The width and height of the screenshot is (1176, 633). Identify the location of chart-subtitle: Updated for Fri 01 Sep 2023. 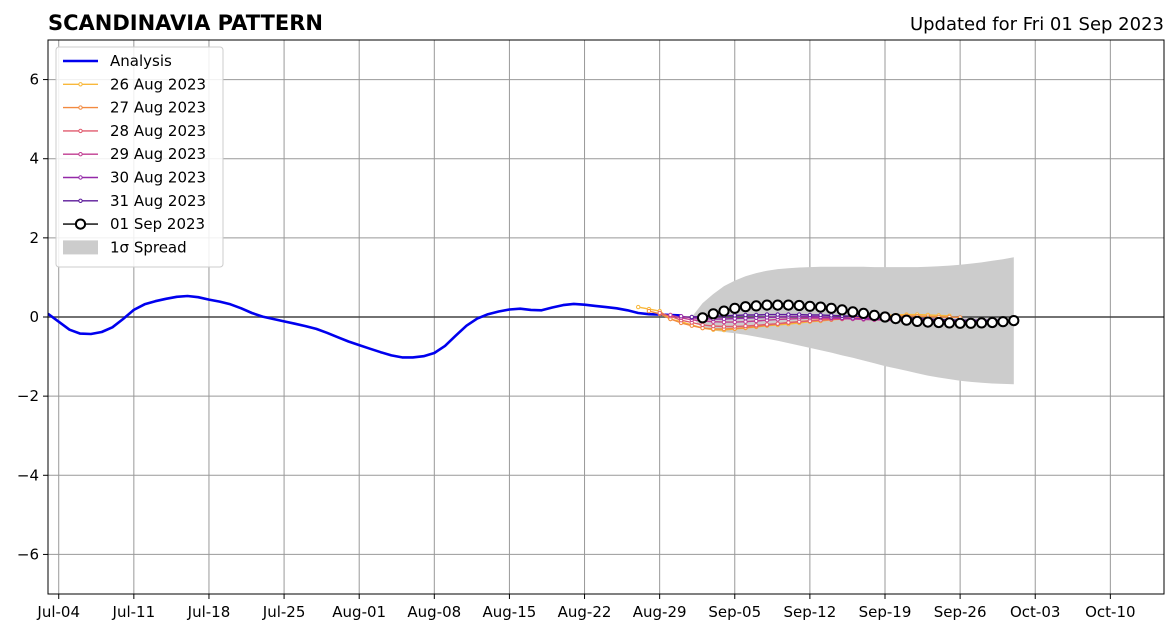
(1037, 24).